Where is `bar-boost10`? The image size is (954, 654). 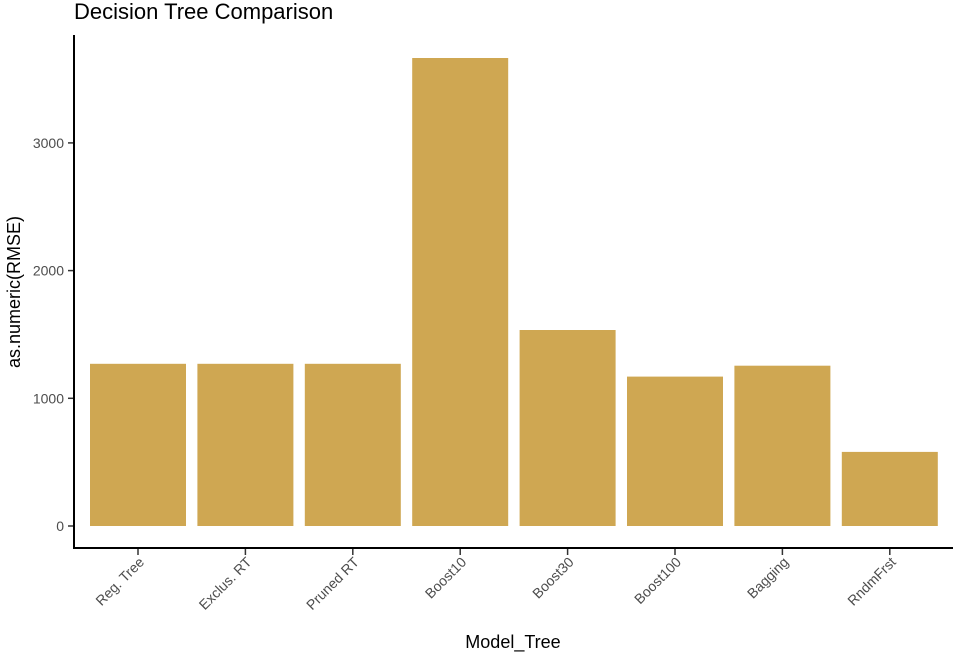
bar-boost10 is located at coordinates (460, 292).